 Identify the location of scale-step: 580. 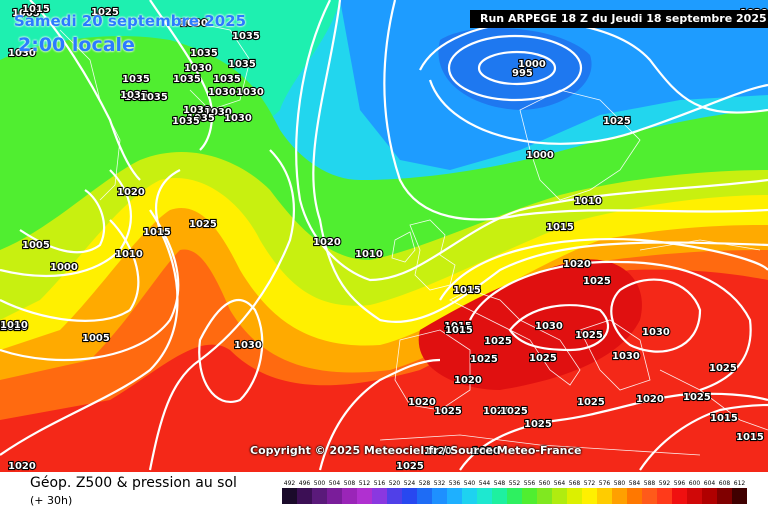
(619, 491).